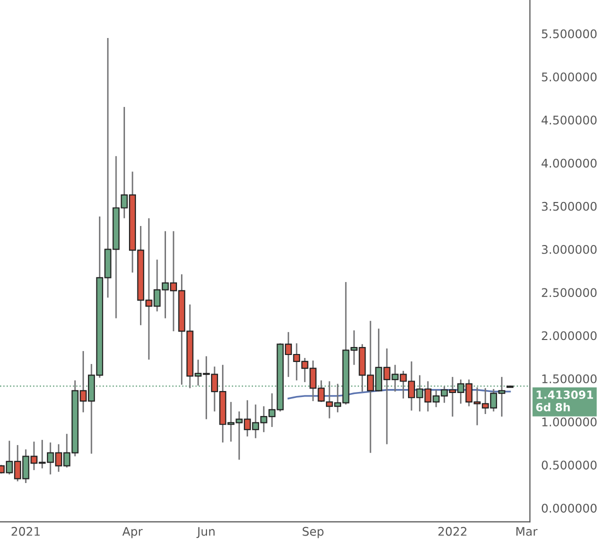  Describe the element at coordinates (569, 465) in the screenshot. I see `y-tick-label: 0.500000` at that location.